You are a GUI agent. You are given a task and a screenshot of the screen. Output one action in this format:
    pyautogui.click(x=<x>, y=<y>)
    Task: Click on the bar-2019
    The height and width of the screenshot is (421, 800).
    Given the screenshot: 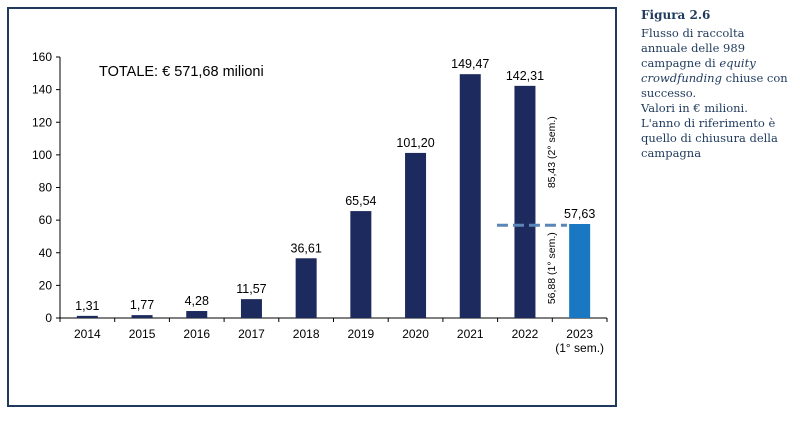 What is the action you would take?
    pyautogui.click(x=361, y=264)
    